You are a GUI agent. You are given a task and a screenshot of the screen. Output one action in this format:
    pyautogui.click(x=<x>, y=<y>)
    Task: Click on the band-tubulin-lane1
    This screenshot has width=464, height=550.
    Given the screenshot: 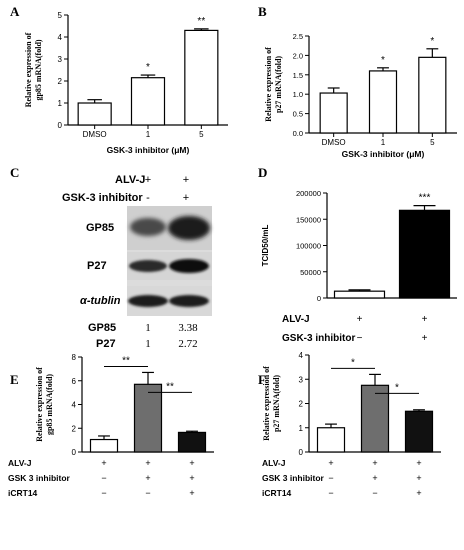 What is the action you would take?
    pyautogui.click(x=148, y=301)
    